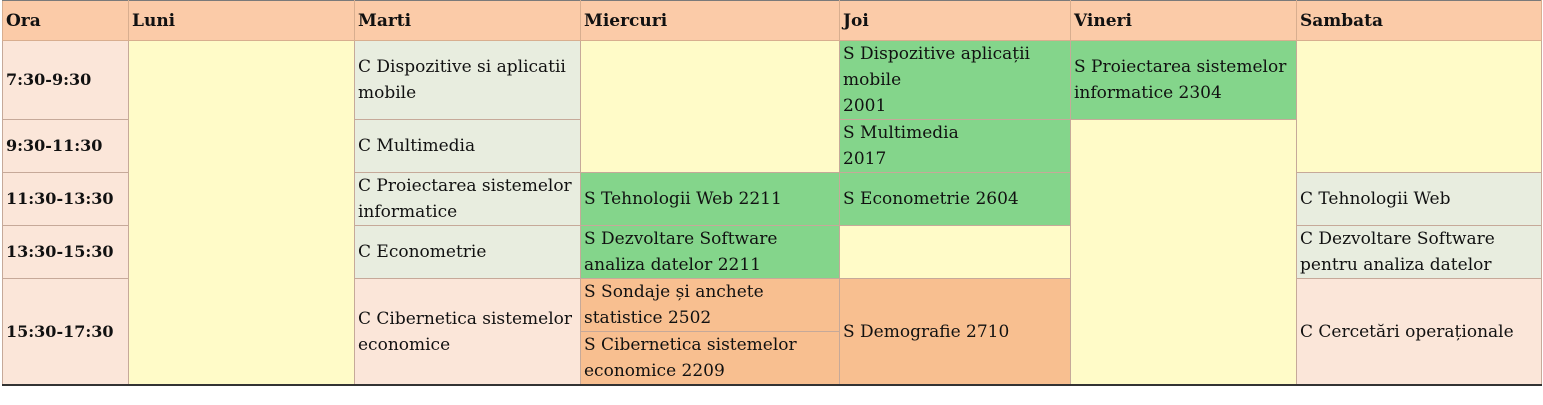  What do you see at coordinates (467, 20) in the screenshot?
I see `header-marti: Marti` at bounding box center [467, 20].